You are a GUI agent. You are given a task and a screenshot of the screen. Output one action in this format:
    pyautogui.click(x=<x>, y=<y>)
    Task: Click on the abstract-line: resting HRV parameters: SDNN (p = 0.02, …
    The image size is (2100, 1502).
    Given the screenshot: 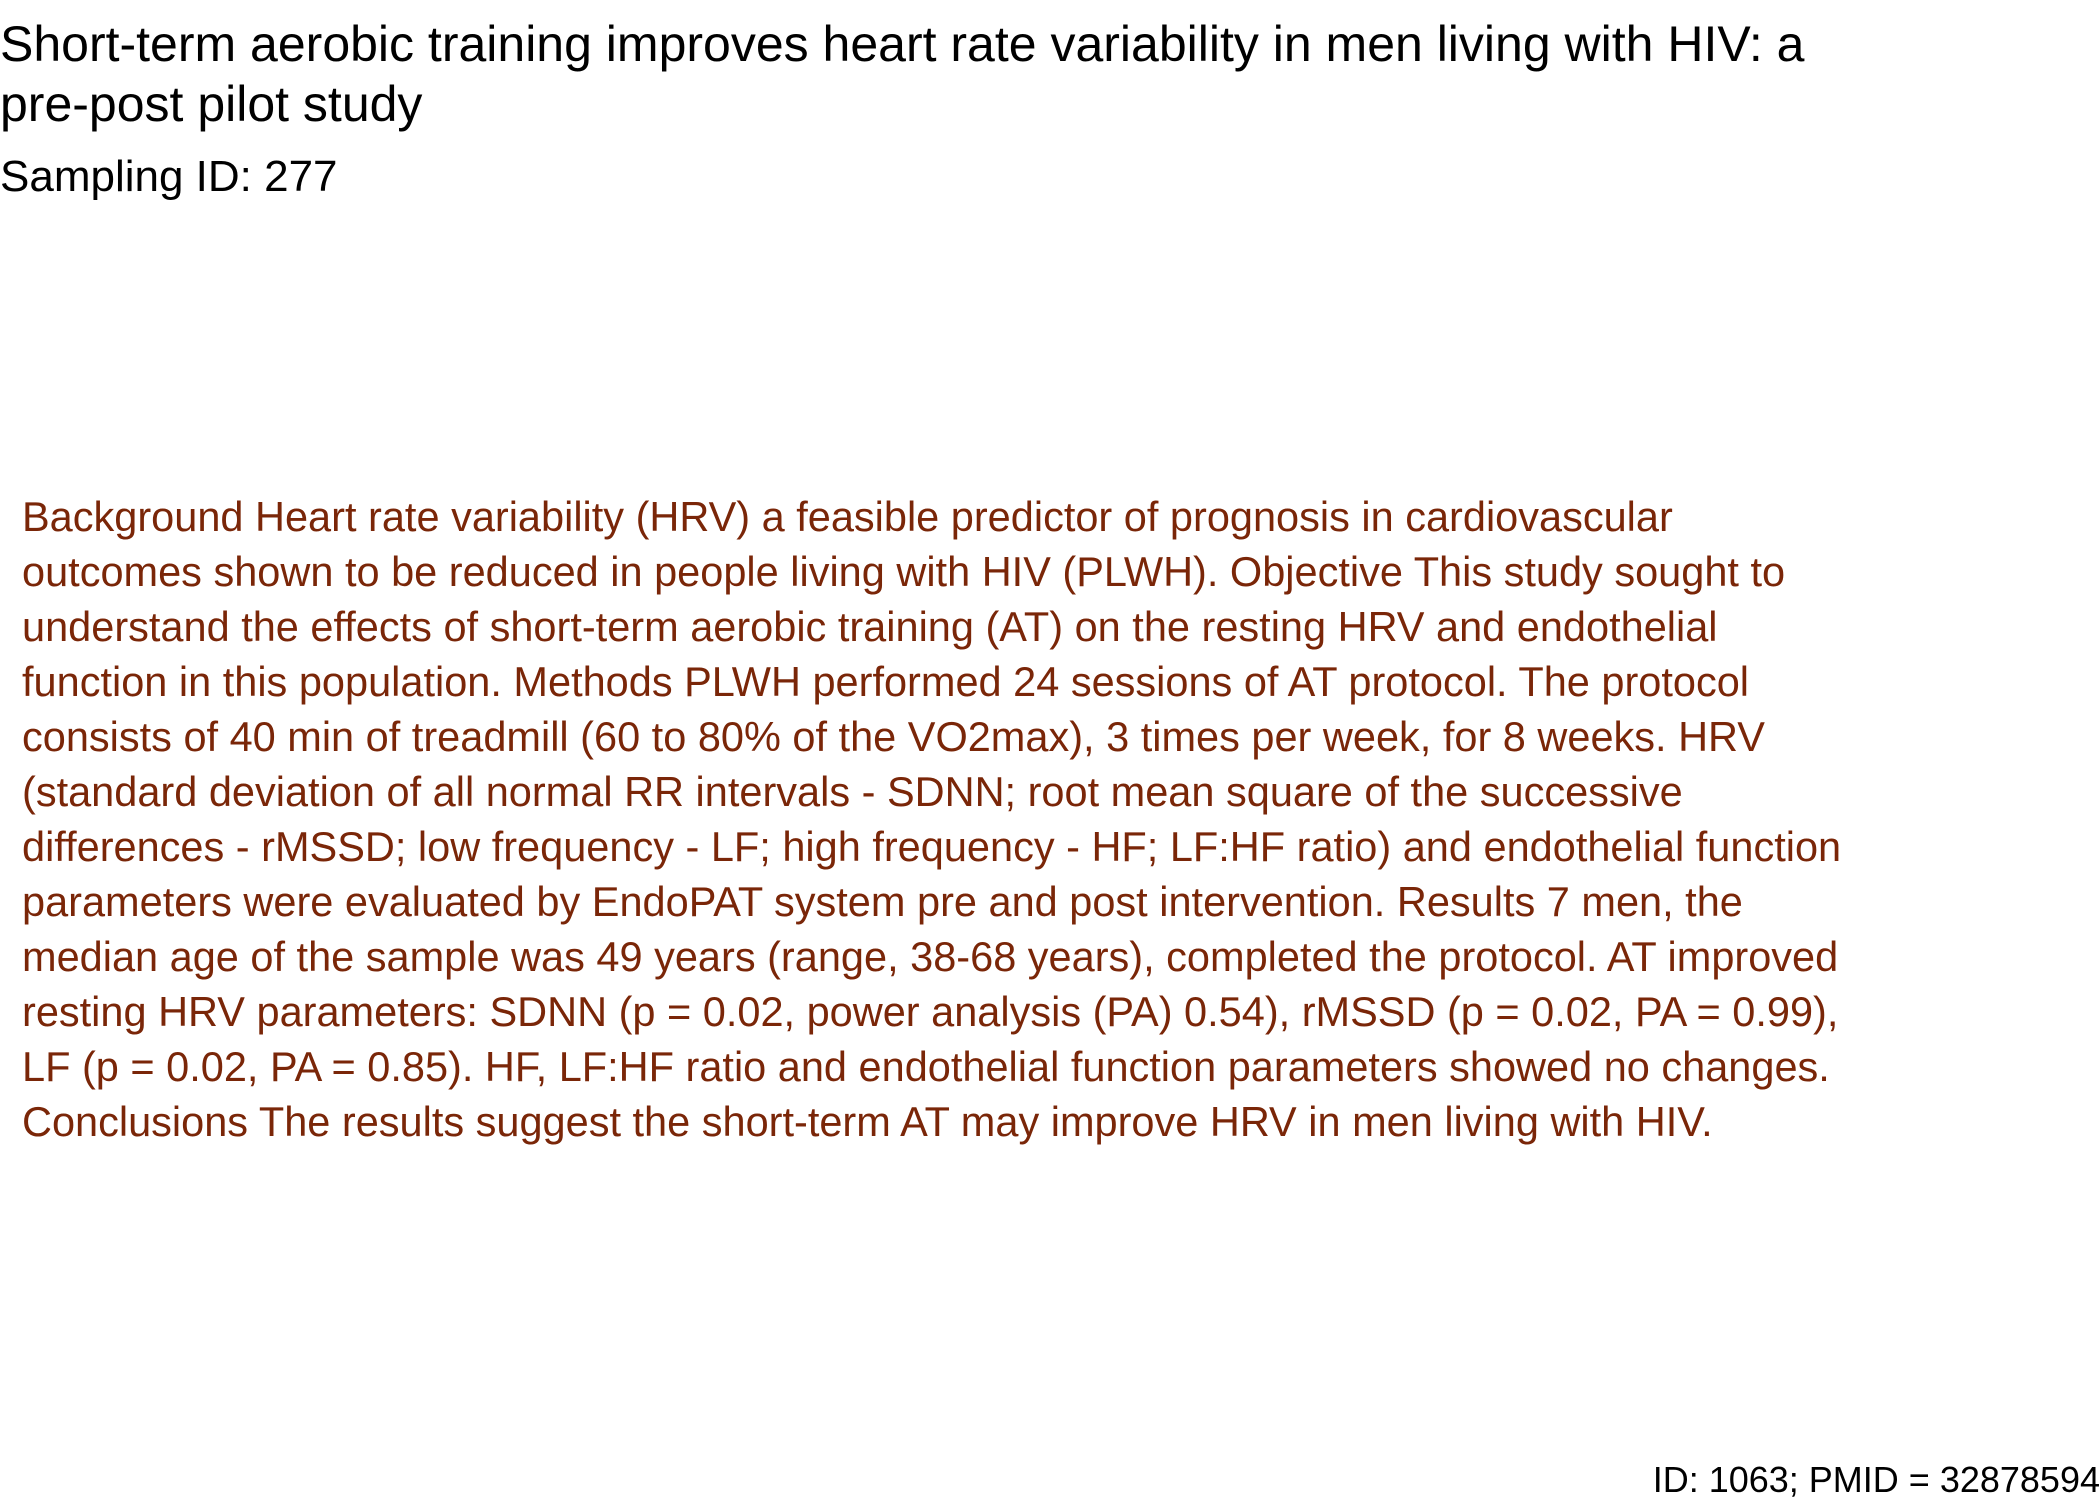 What is the action you would take?
    pyautogui.click(x=930, y=1011)
    